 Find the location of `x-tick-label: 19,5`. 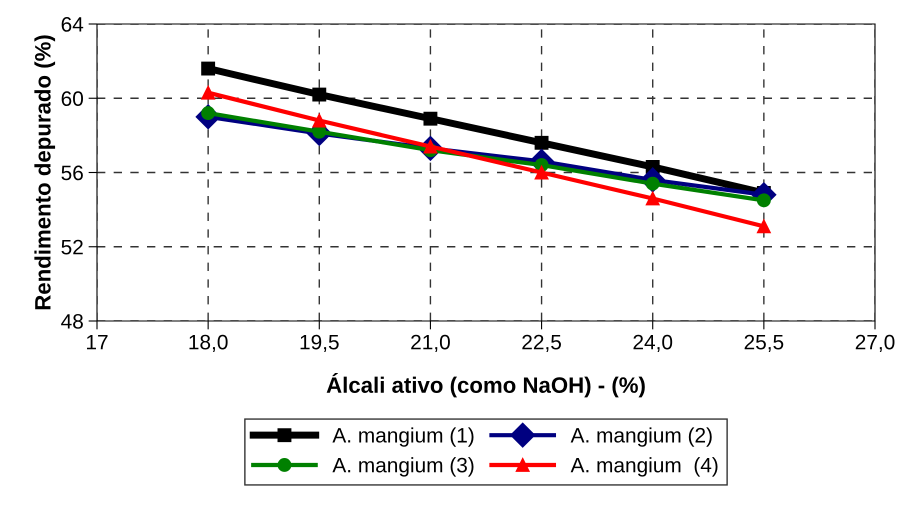

x-tick-label: 19,5 is located at coordinates (319, 343).